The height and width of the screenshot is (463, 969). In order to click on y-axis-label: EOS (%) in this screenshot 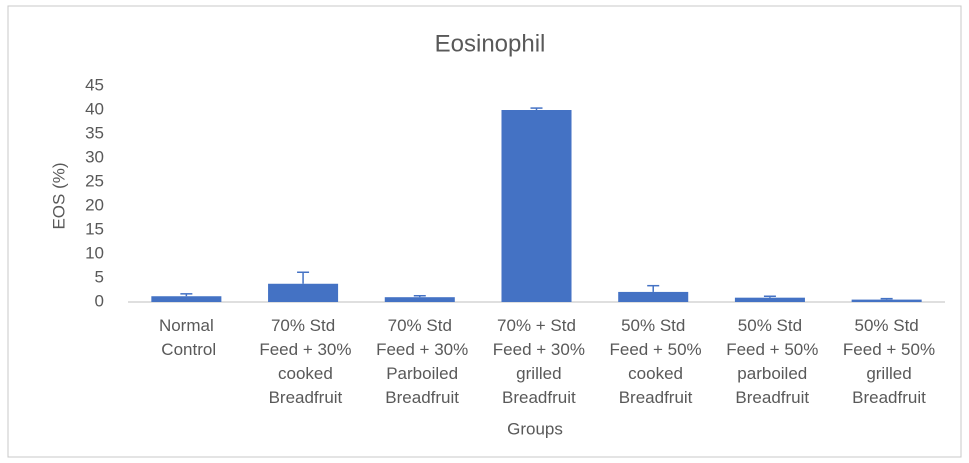, I will do `click(58, 195)`.